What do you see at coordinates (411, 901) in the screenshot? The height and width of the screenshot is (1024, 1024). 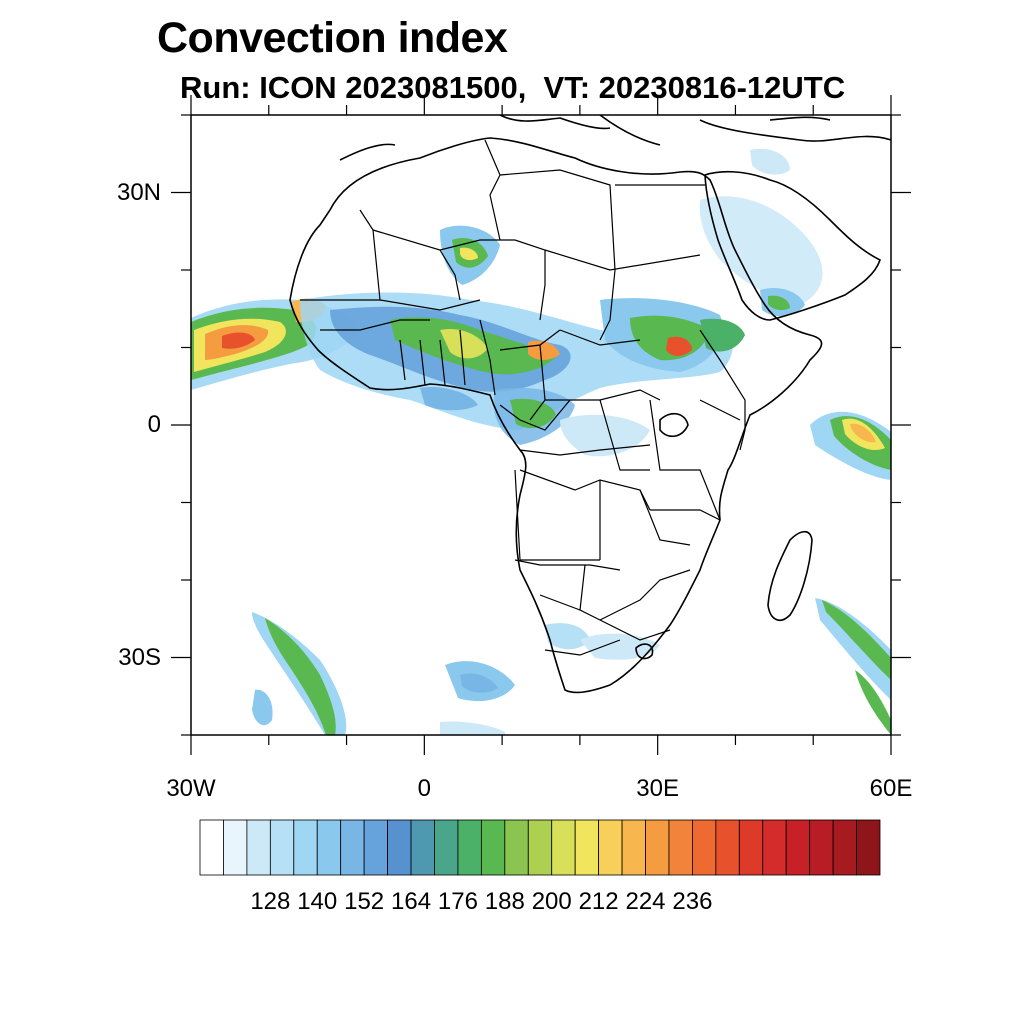 I see `colorbar-label: 164` at bounding box center [411, 901].